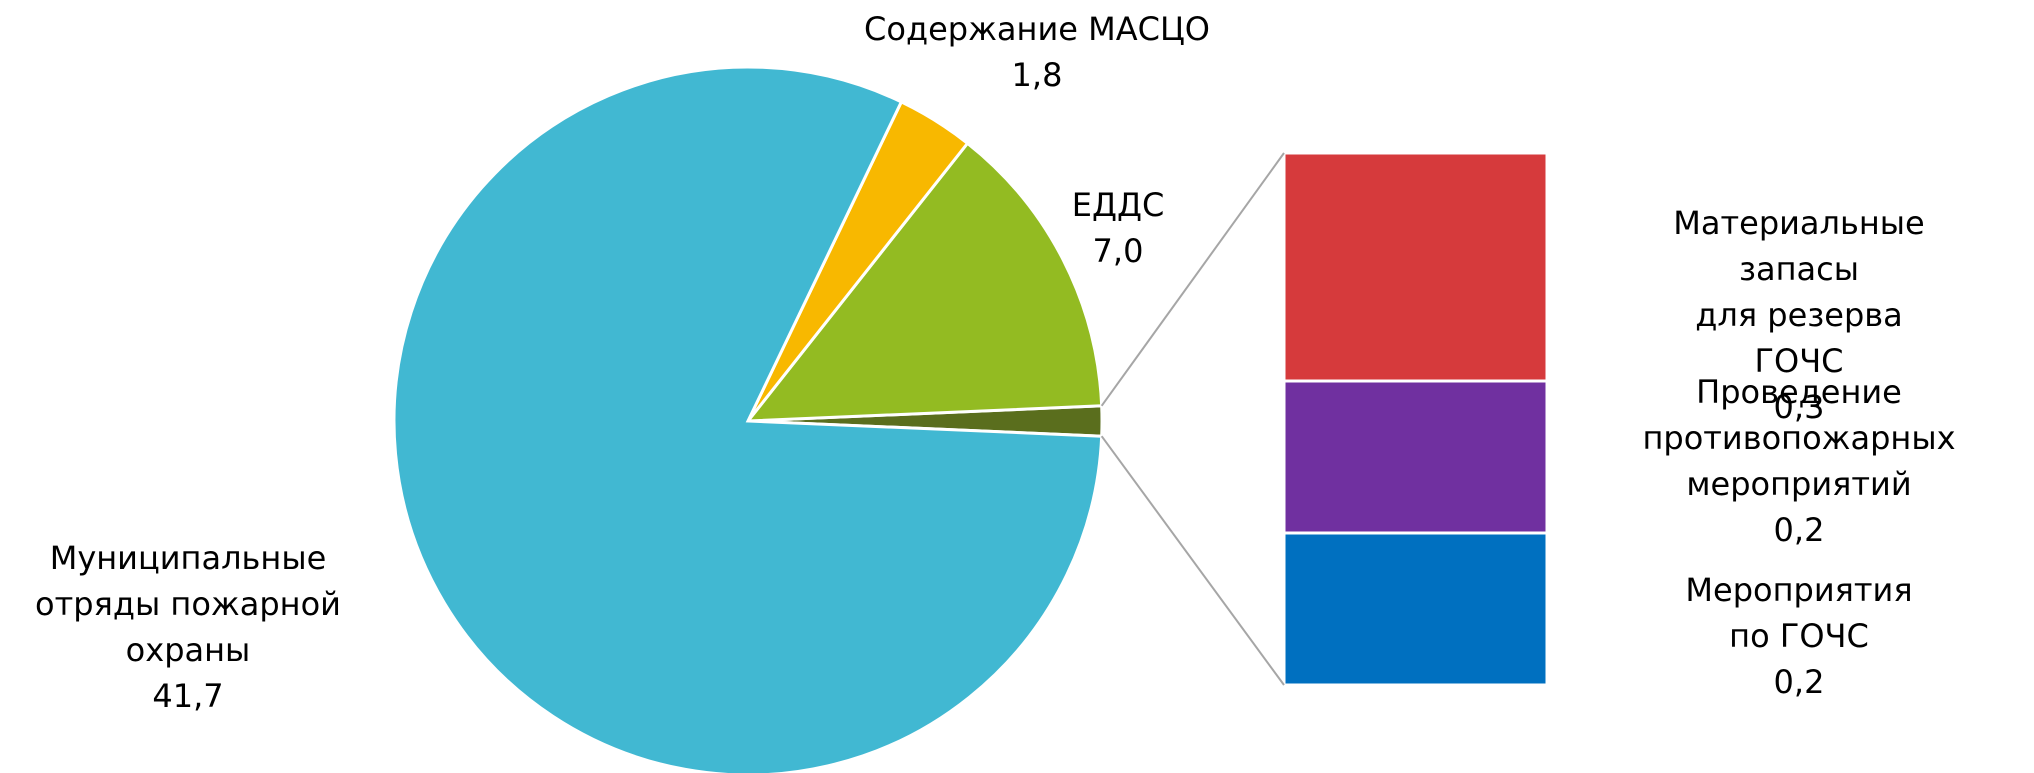 The height and width of the screenshot is (773, 2034). Describe the element at coordinates (1118, 205) in the screenshot. I see `category-label: ЕДДС` at that location.